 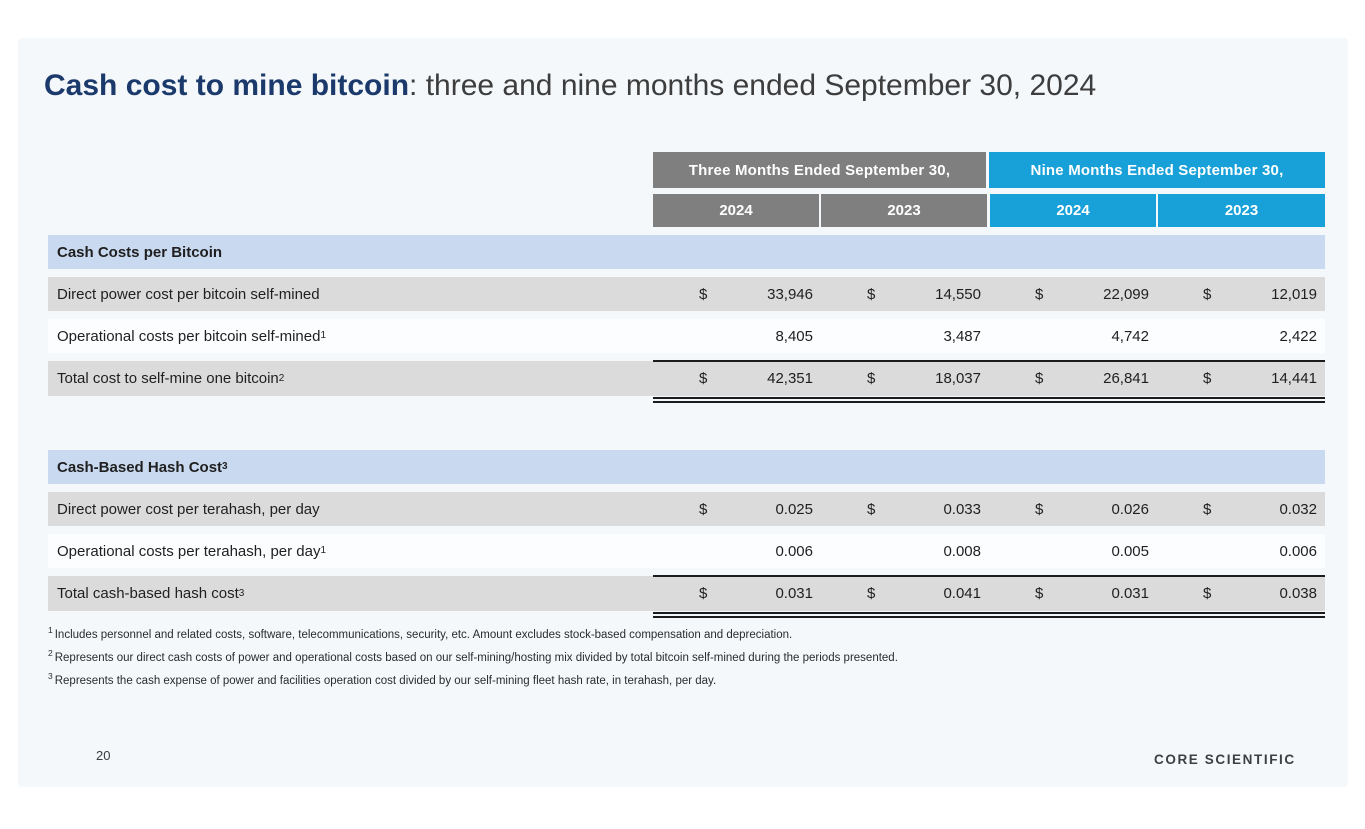 What do you see at coordinates (1130, 551) in the screenshot?
I see `value: 0.005` at bounding box center [1130, 551].